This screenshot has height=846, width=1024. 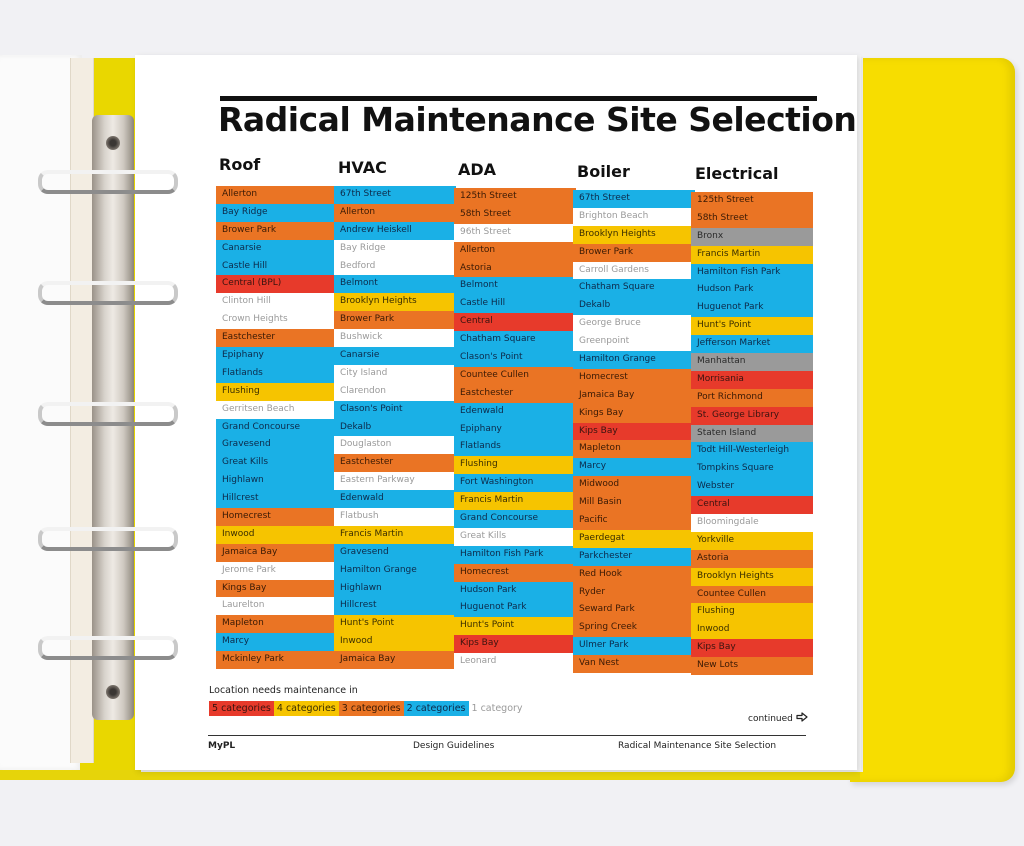 What do you see at coordinates (395, 570) in the screenshot?
I see `site-cell: Hamilton Grange` at bounding box center [395, 570].